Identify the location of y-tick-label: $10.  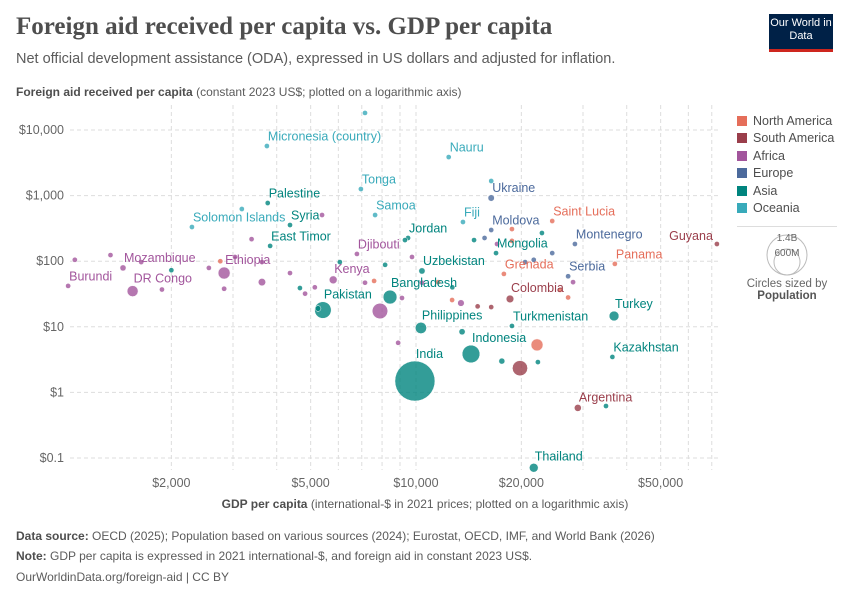
(53, 327).